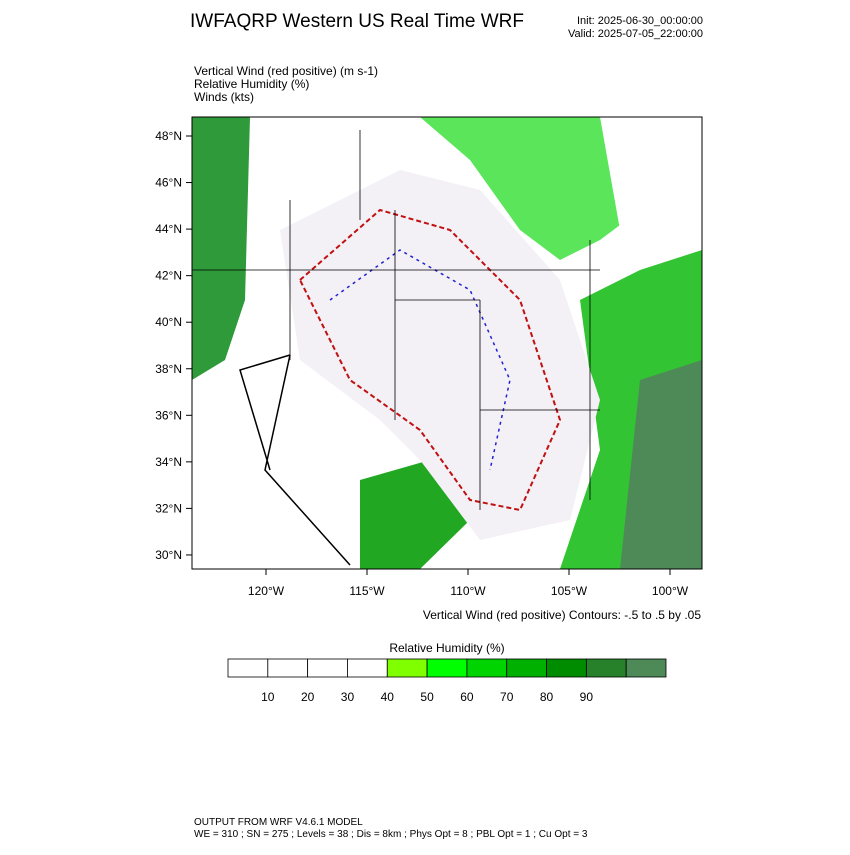  What do you see at coordinates (367, 591) in the screenshot?
I see `lon-label: 115°W` at bounding box center [367, 591].